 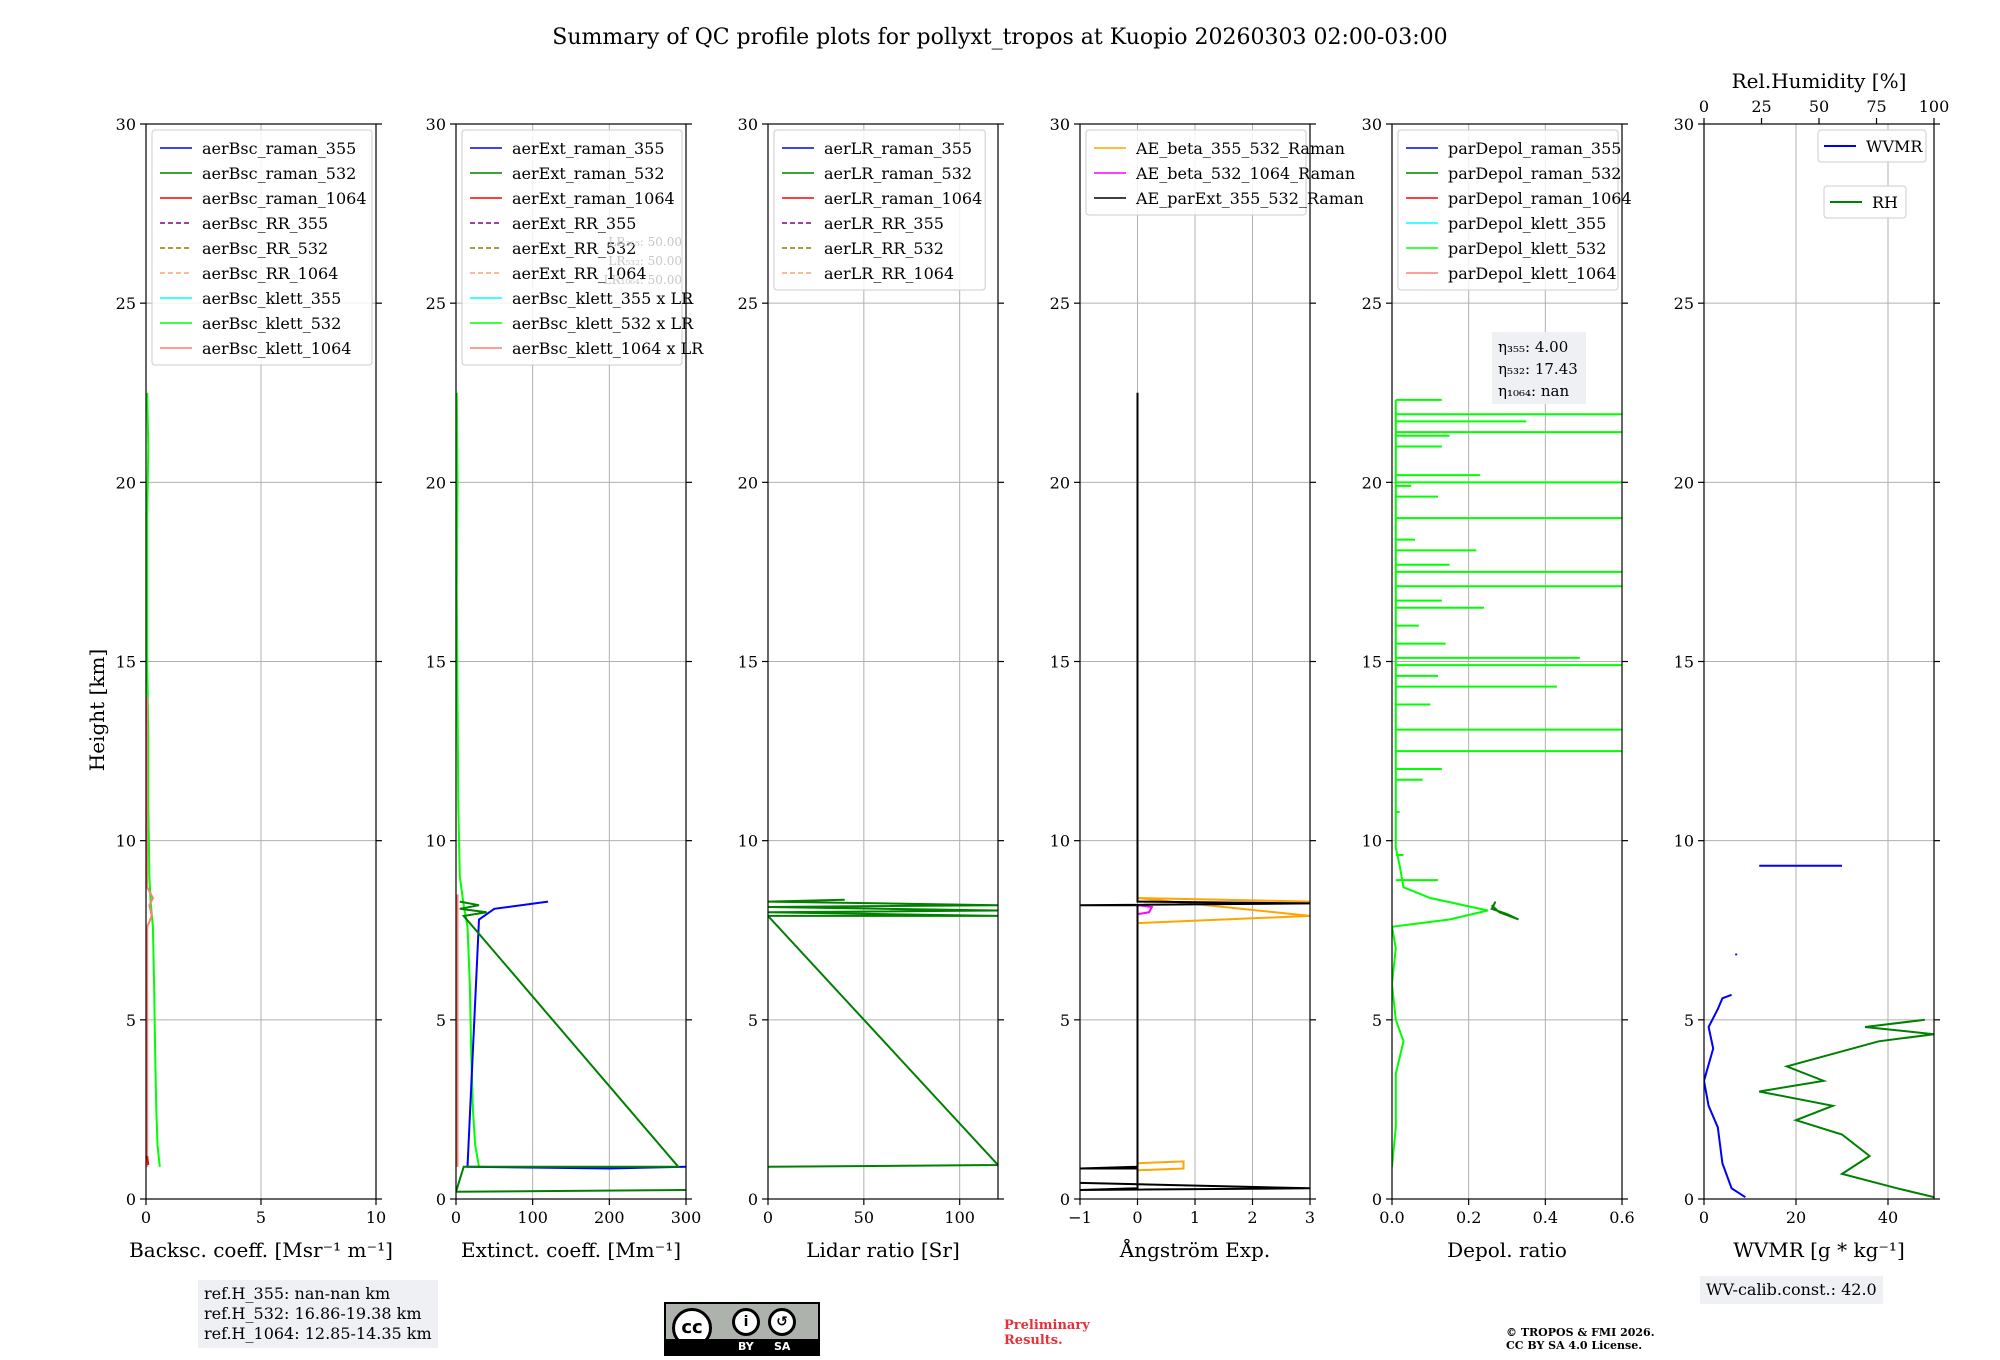 What do you see at coordinates (279, 148) in the screenshot?
I see `legend-label: aerBsc_raman_355` at bounding box center [279, 148].